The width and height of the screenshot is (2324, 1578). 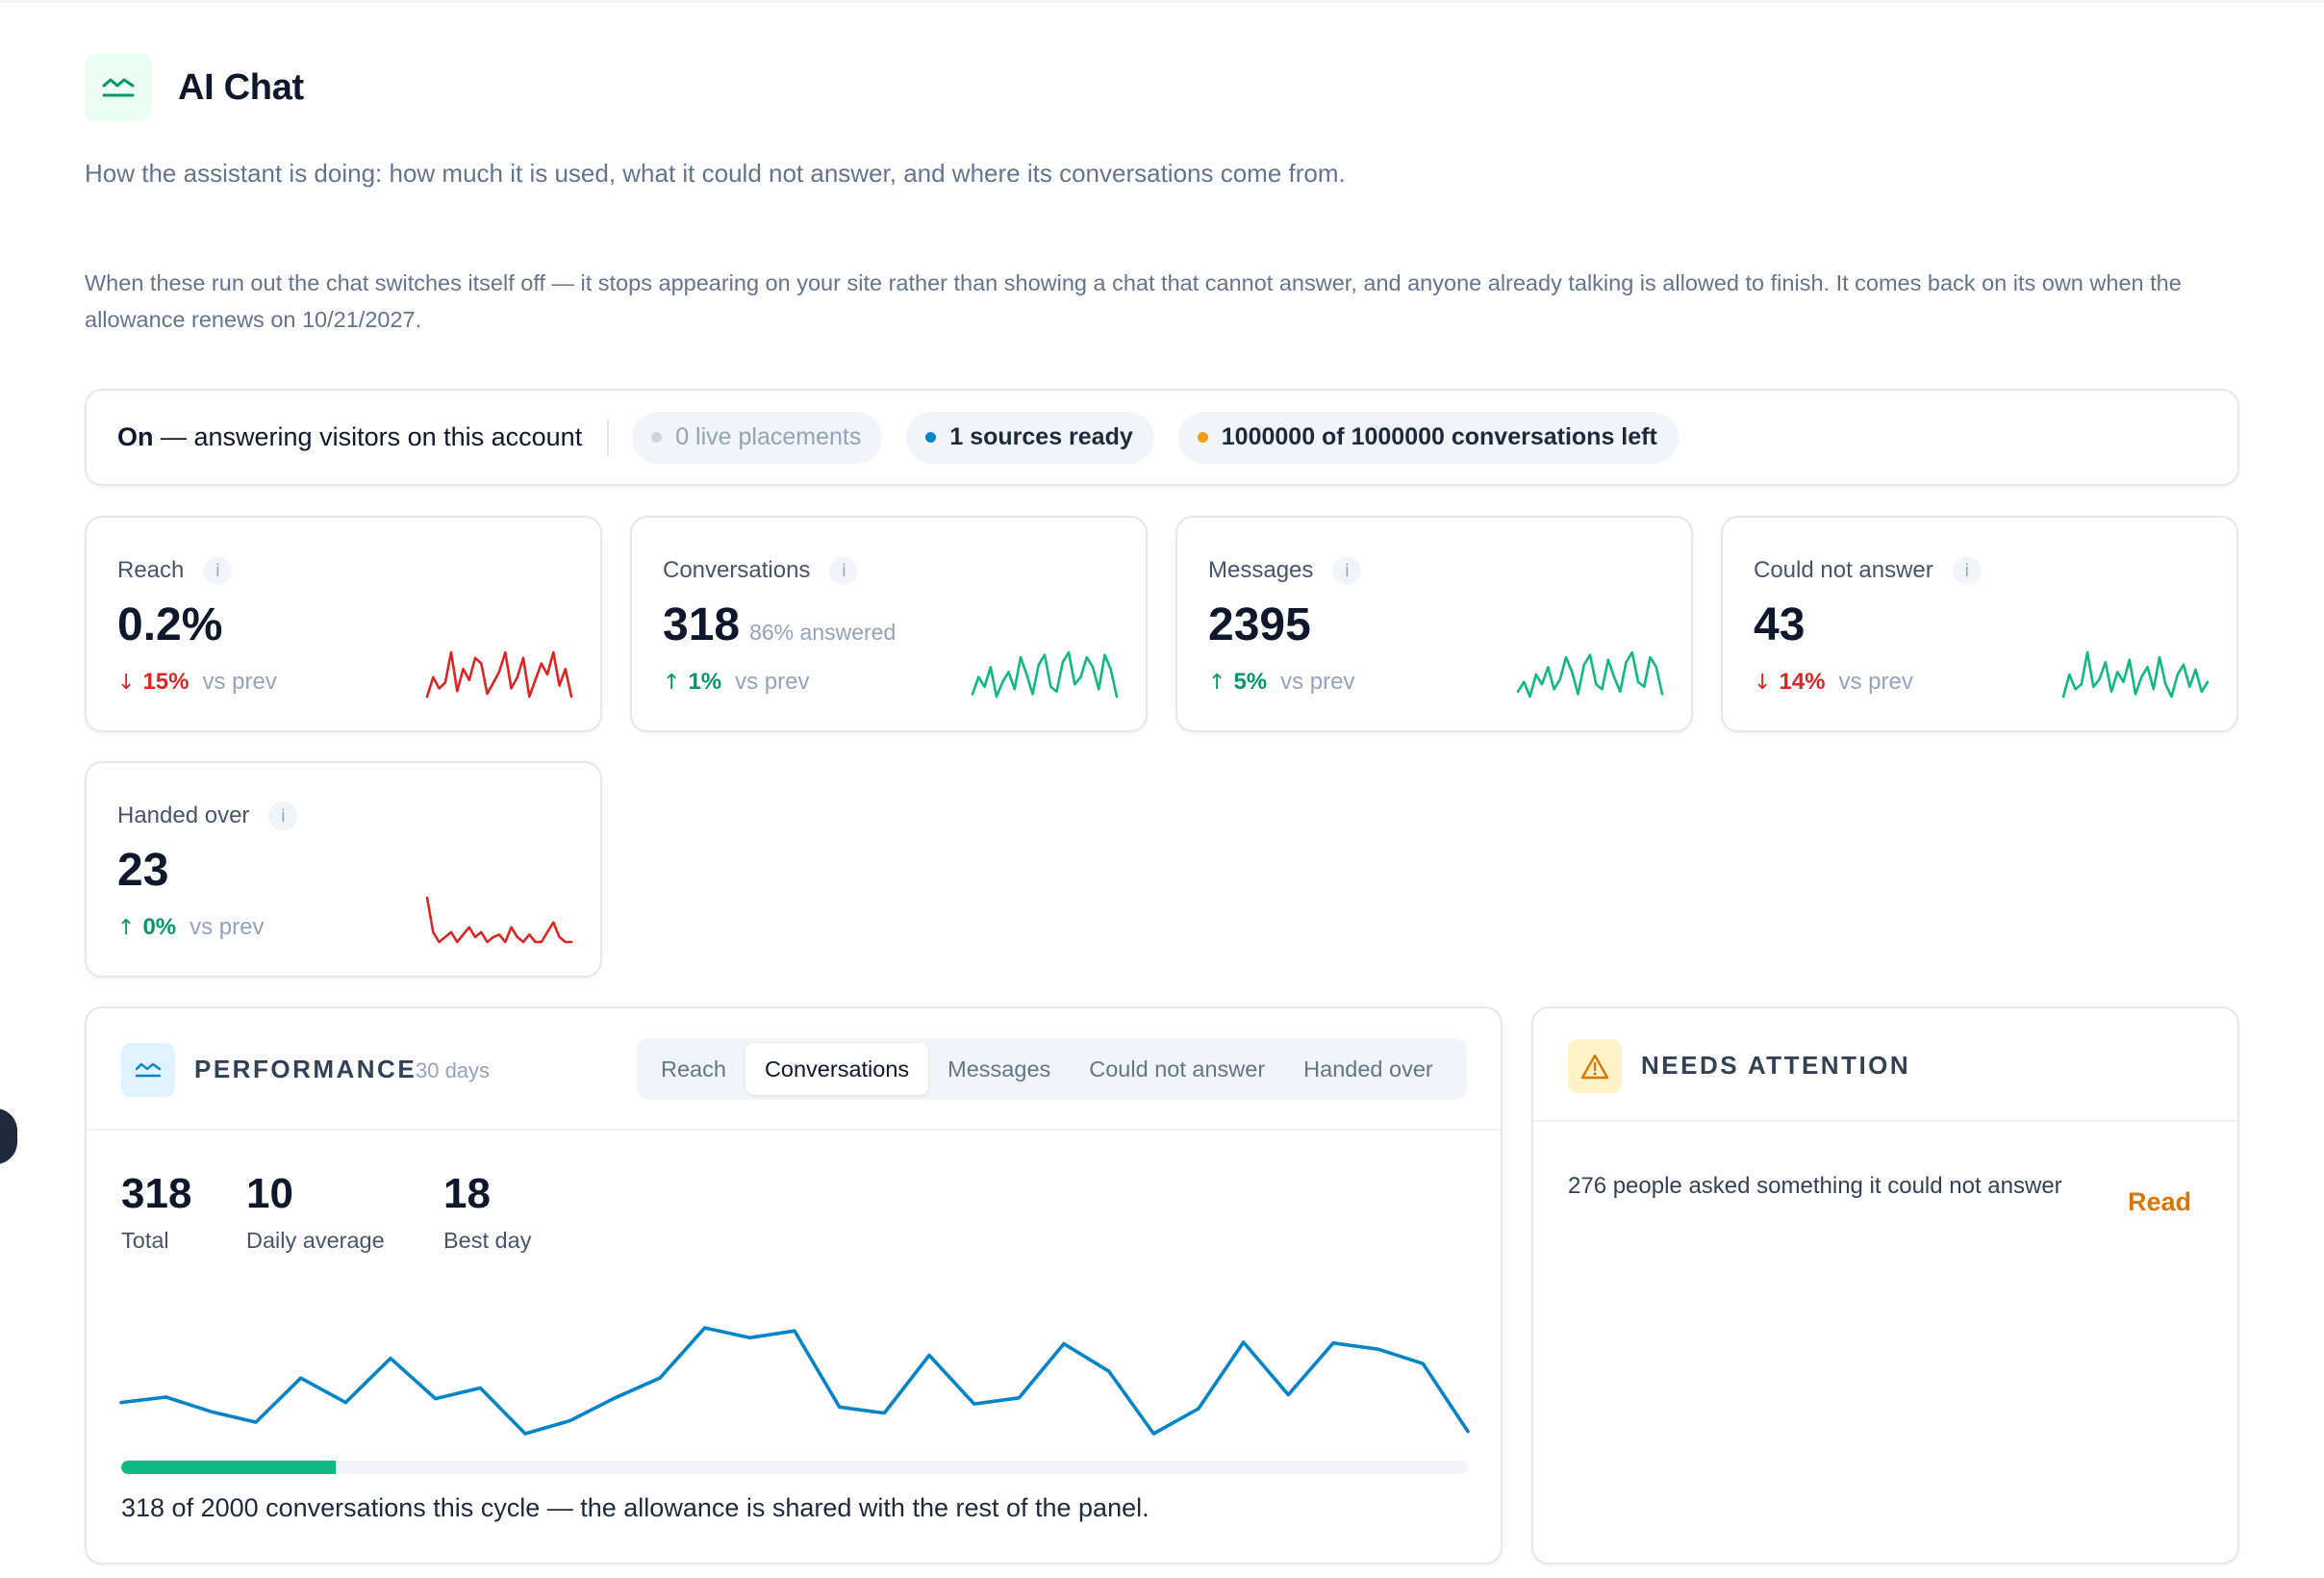 I want to click on kpi-label: Messages i, so click(x=1285, y=570).